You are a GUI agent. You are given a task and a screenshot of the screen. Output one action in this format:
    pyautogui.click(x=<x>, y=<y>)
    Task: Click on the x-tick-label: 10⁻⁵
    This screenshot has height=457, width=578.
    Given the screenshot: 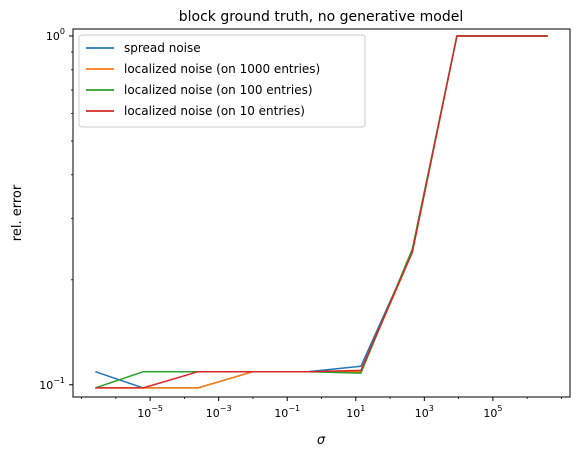 What is the action you would take?
    pyautogui.click(x=150, y=412)
    